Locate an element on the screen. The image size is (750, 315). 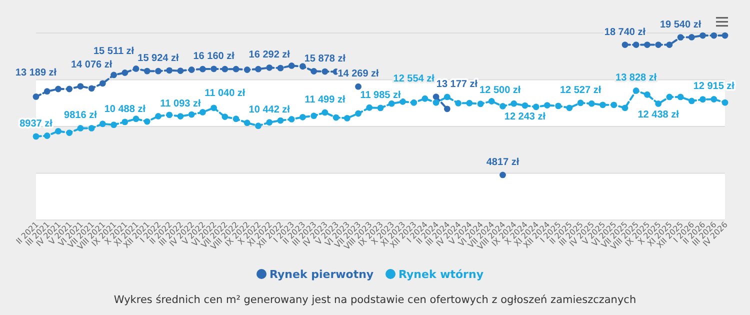
data-label: 9816 zł is located at coordinates (81, 116).